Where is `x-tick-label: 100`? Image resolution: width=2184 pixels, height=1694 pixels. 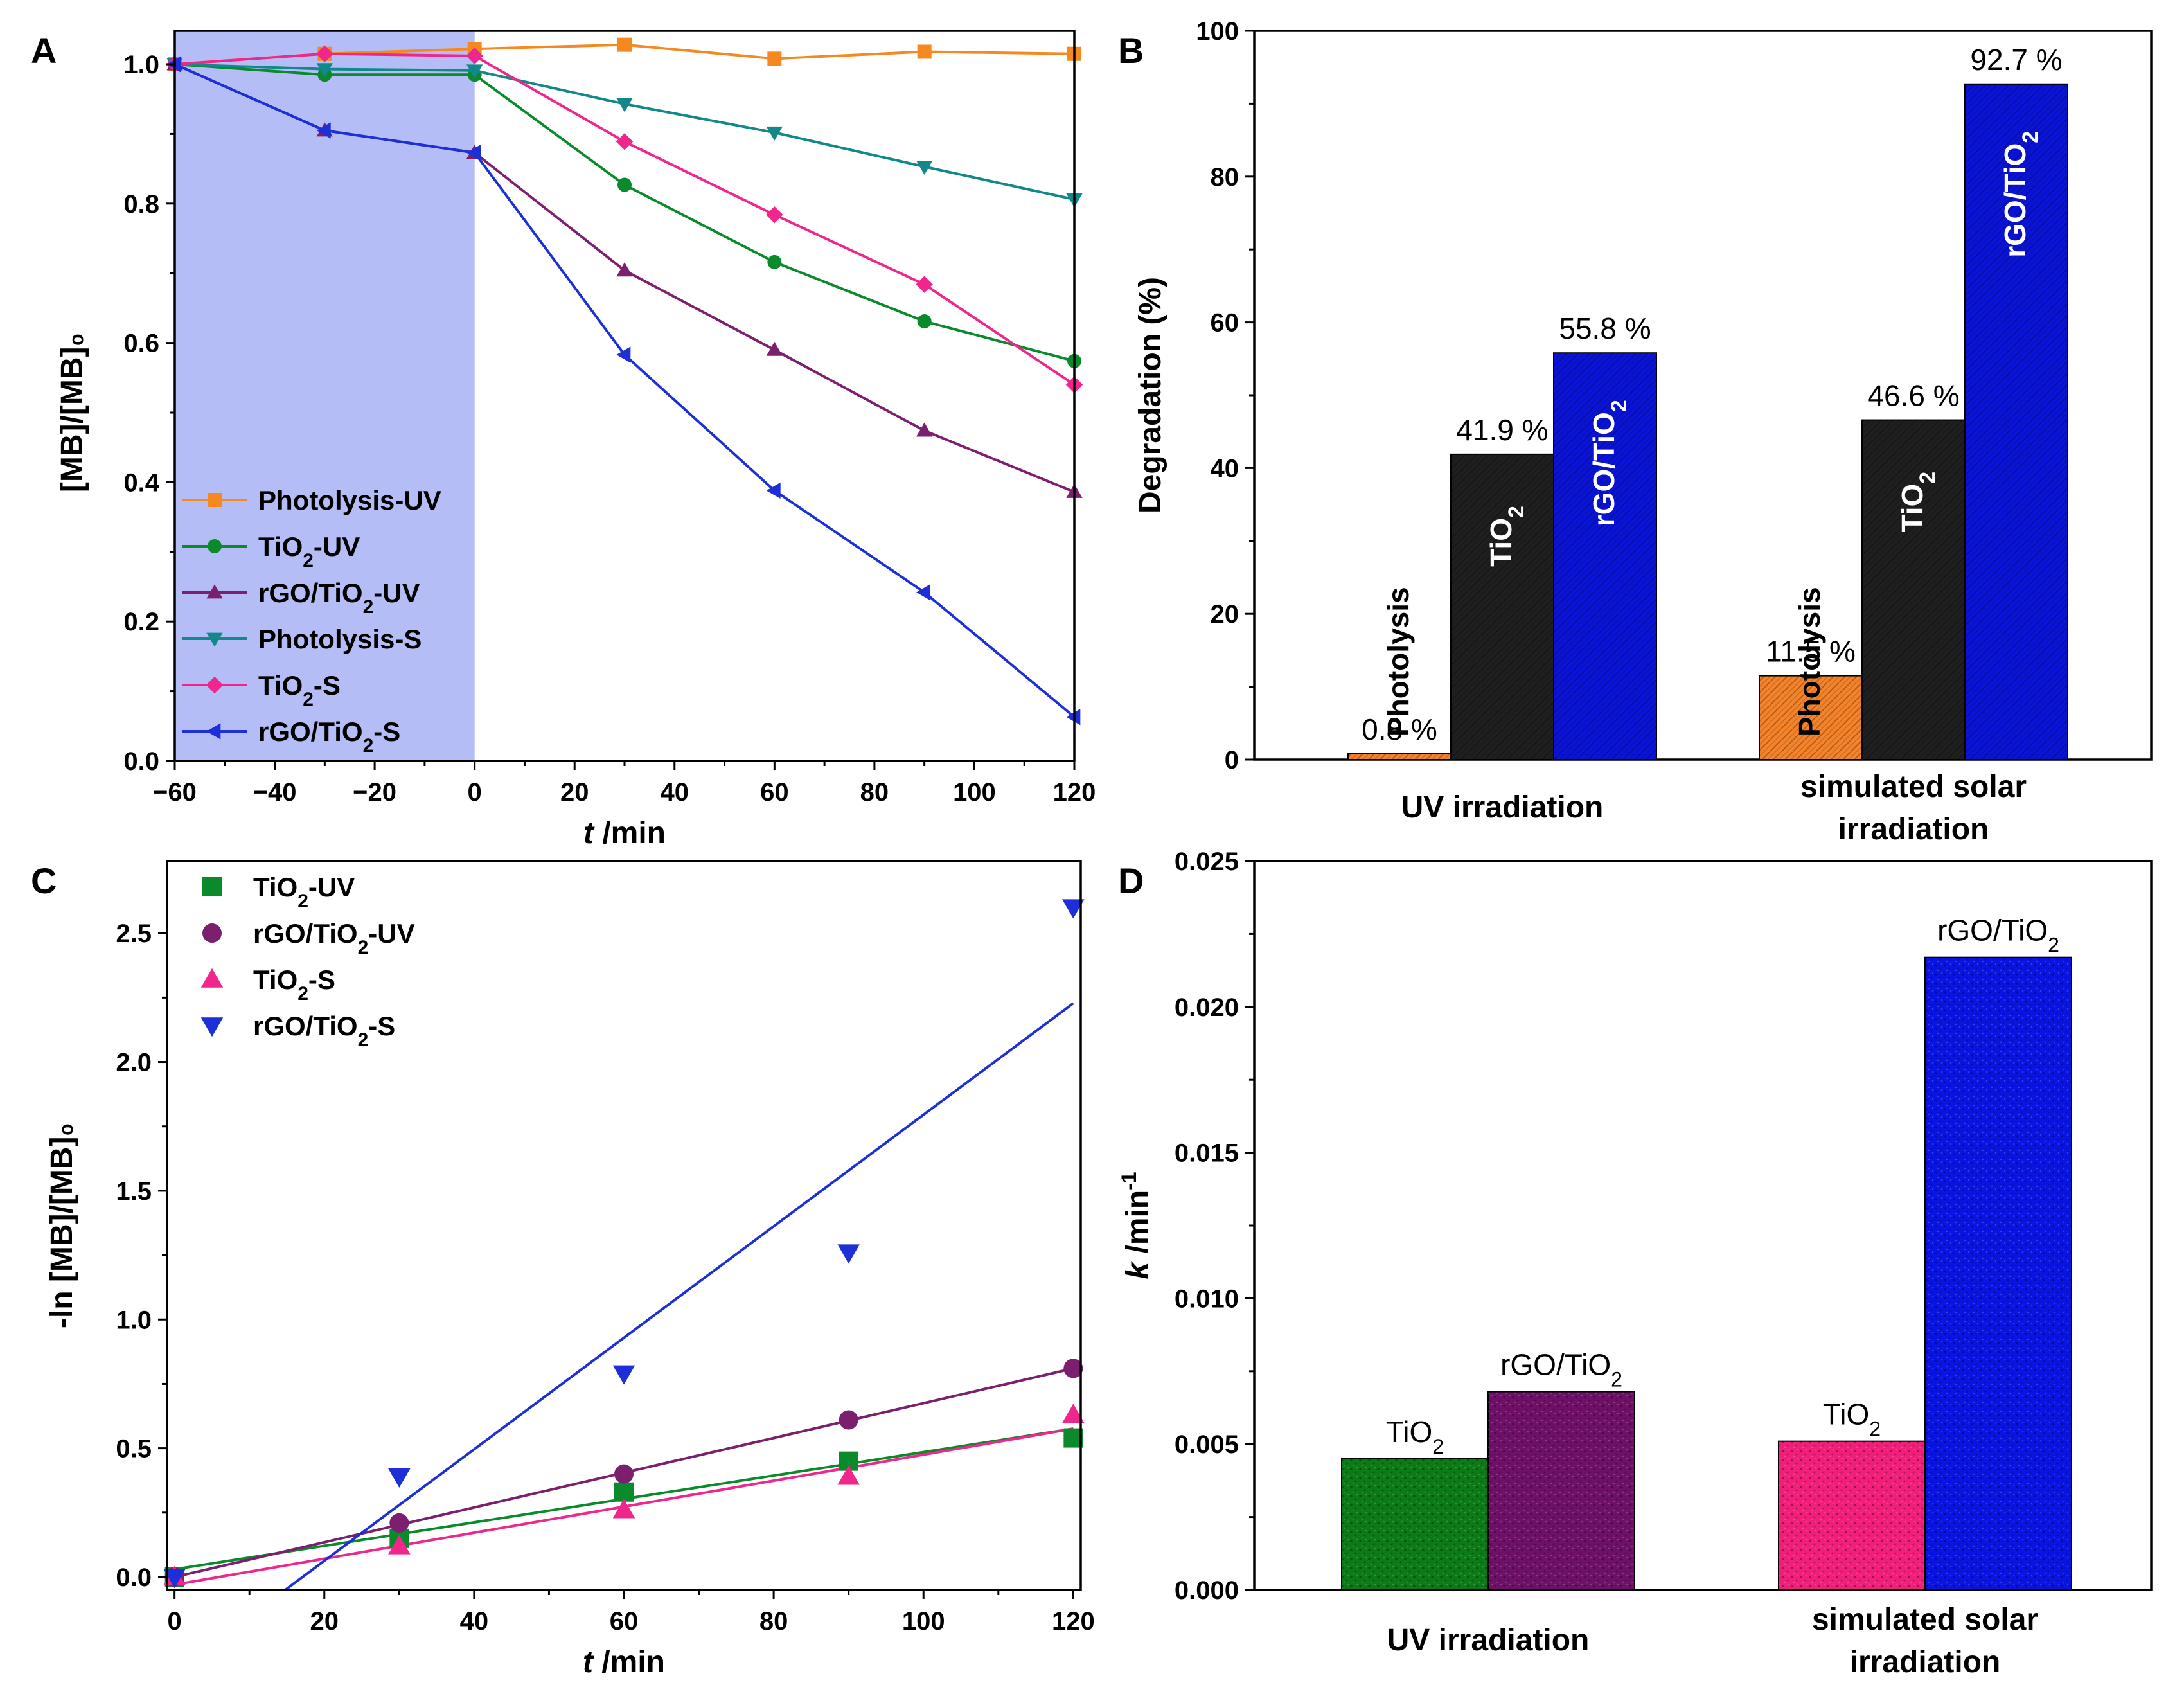 x-tick-label: 100 is located at coordinates (924, 1621).